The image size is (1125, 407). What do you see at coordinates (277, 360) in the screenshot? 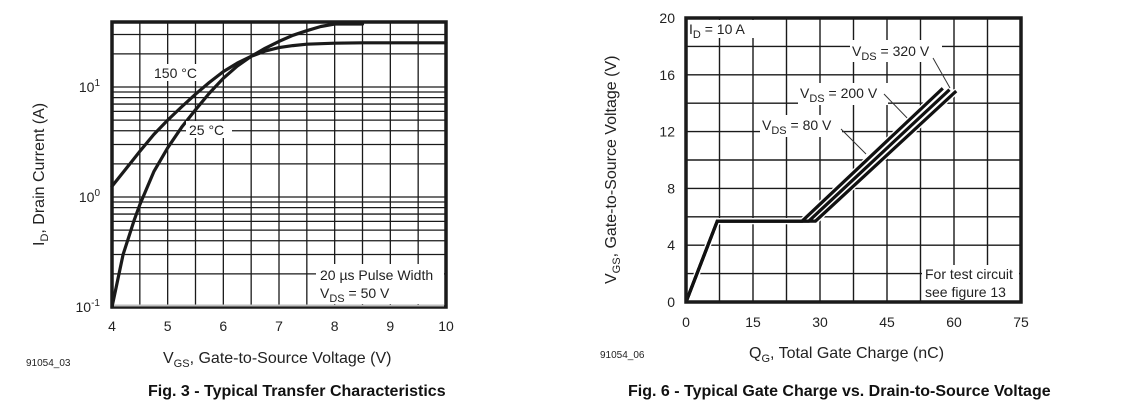
I see `fig3-x-axis-label: VGS, Gate-to-Source Voltage (V)` at bounding box center [277, 360].